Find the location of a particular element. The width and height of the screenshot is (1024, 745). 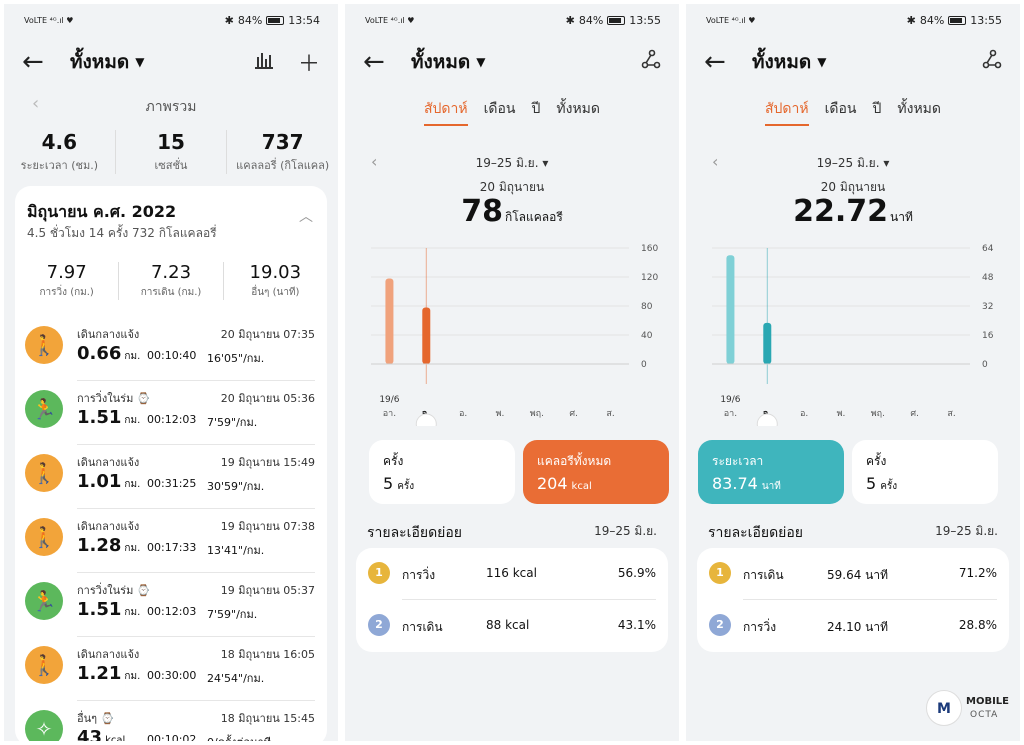

detail-value: 24.10 นาที is located at coordinates (858, 627).